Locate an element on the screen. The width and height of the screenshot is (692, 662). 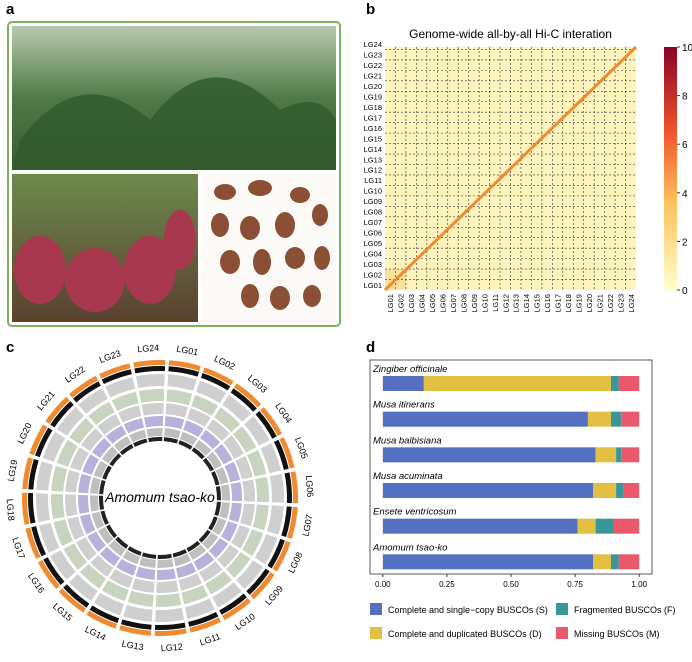
chromosome-label: LG08 is located at coordinates (295, 562).